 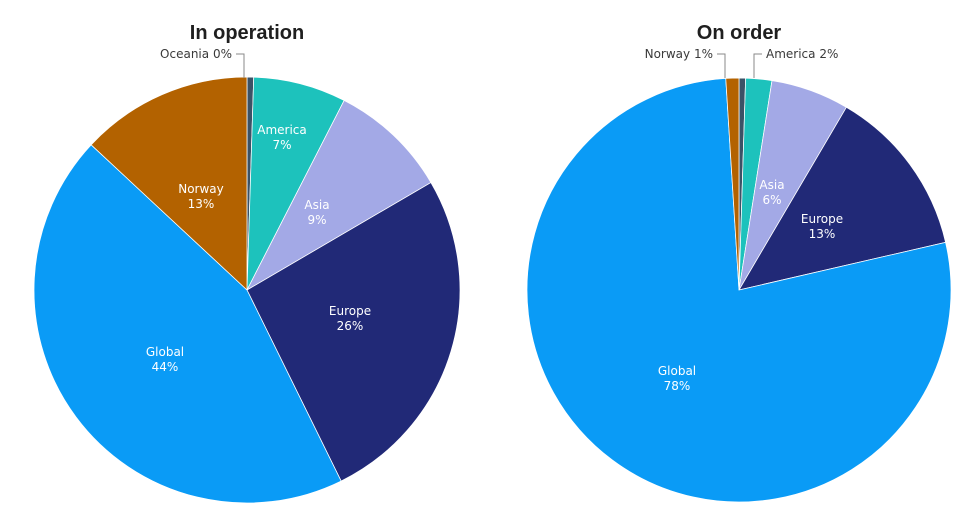 What do you see at coordinates (316, 220) in the screenshot?
I see `slice-percent-label: 9%` at bounding box center [316, 220].